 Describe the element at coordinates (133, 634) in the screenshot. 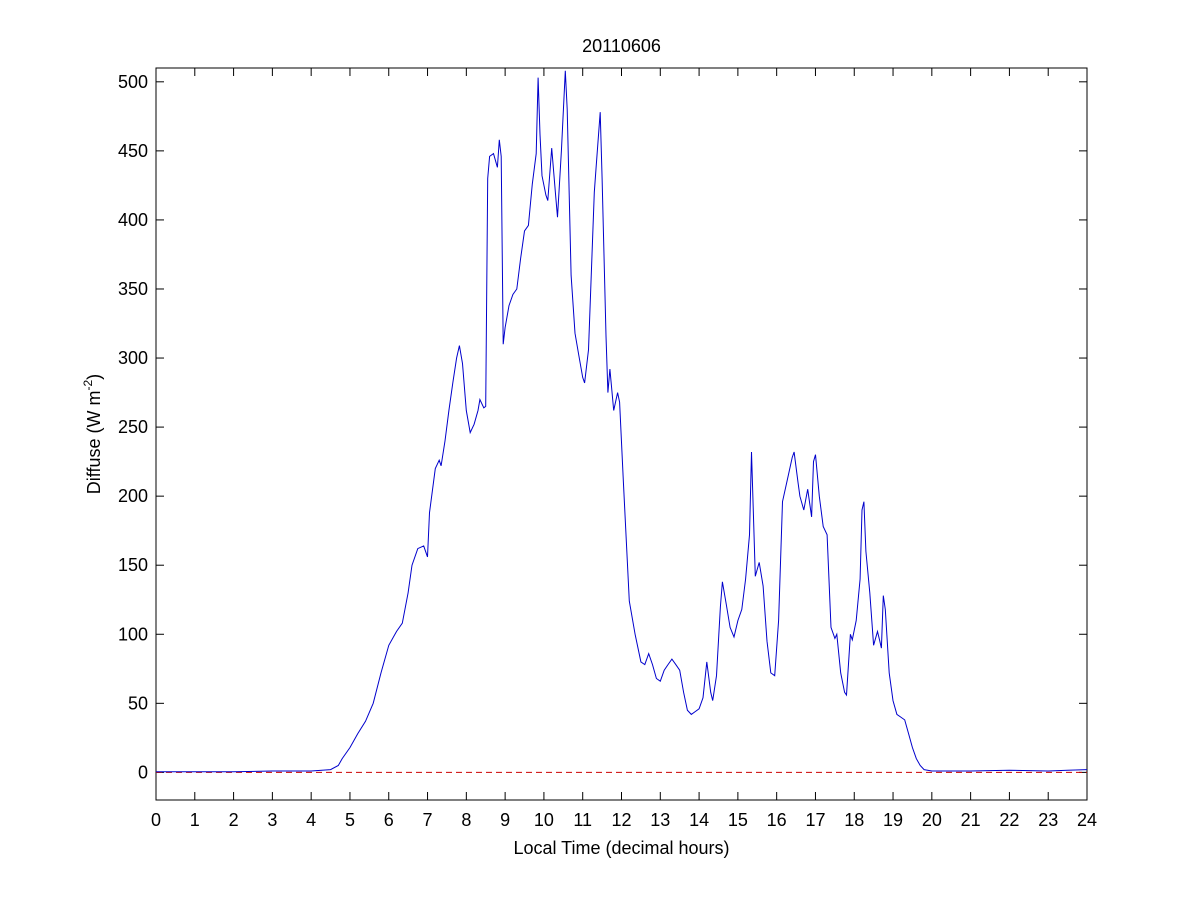

I see `y-tick-label: 100` at that location.